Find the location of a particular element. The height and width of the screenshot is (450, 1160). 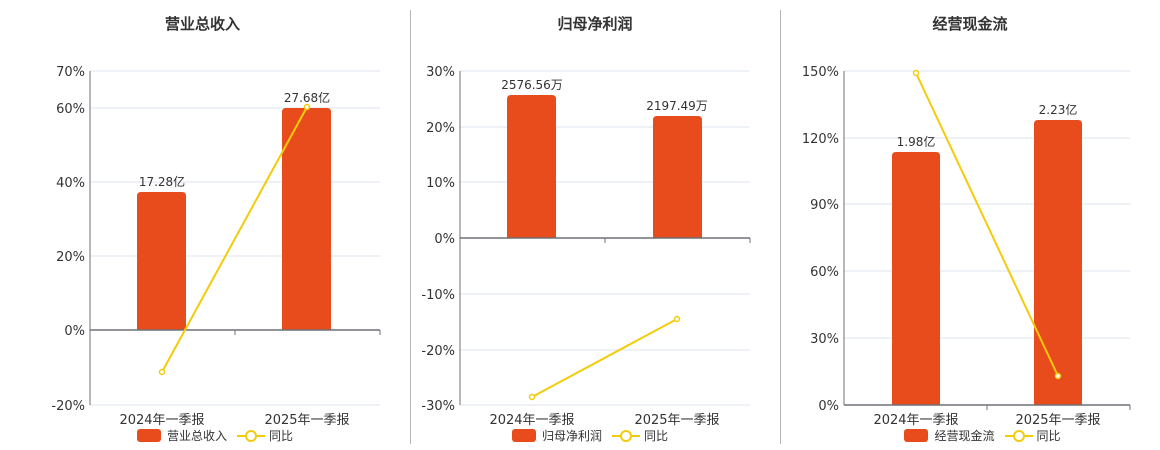

svg-text: -30% is located at coordinates (438, 406).